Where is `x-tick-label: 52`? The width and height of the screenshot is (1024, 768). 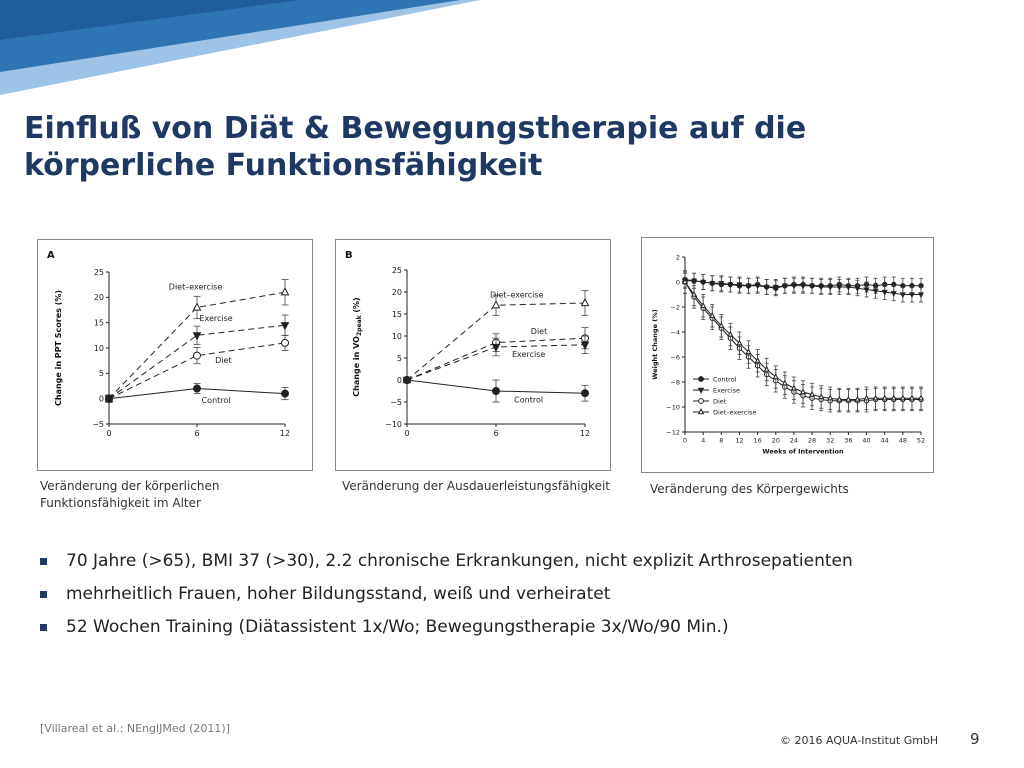 x-tick-label: 52 is located at coordinates (921, 441).